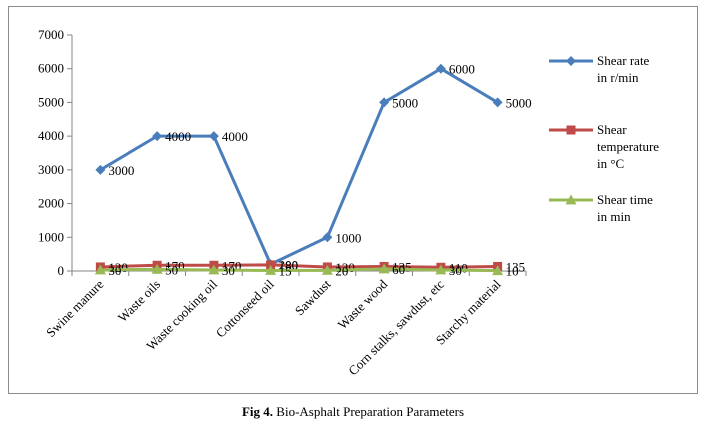 The width and height of the screenshot is (706, 432). Describe the element at coordinates (623, 60) in the screenshot. I see `legend-label-rate: Shear rate` at that location.